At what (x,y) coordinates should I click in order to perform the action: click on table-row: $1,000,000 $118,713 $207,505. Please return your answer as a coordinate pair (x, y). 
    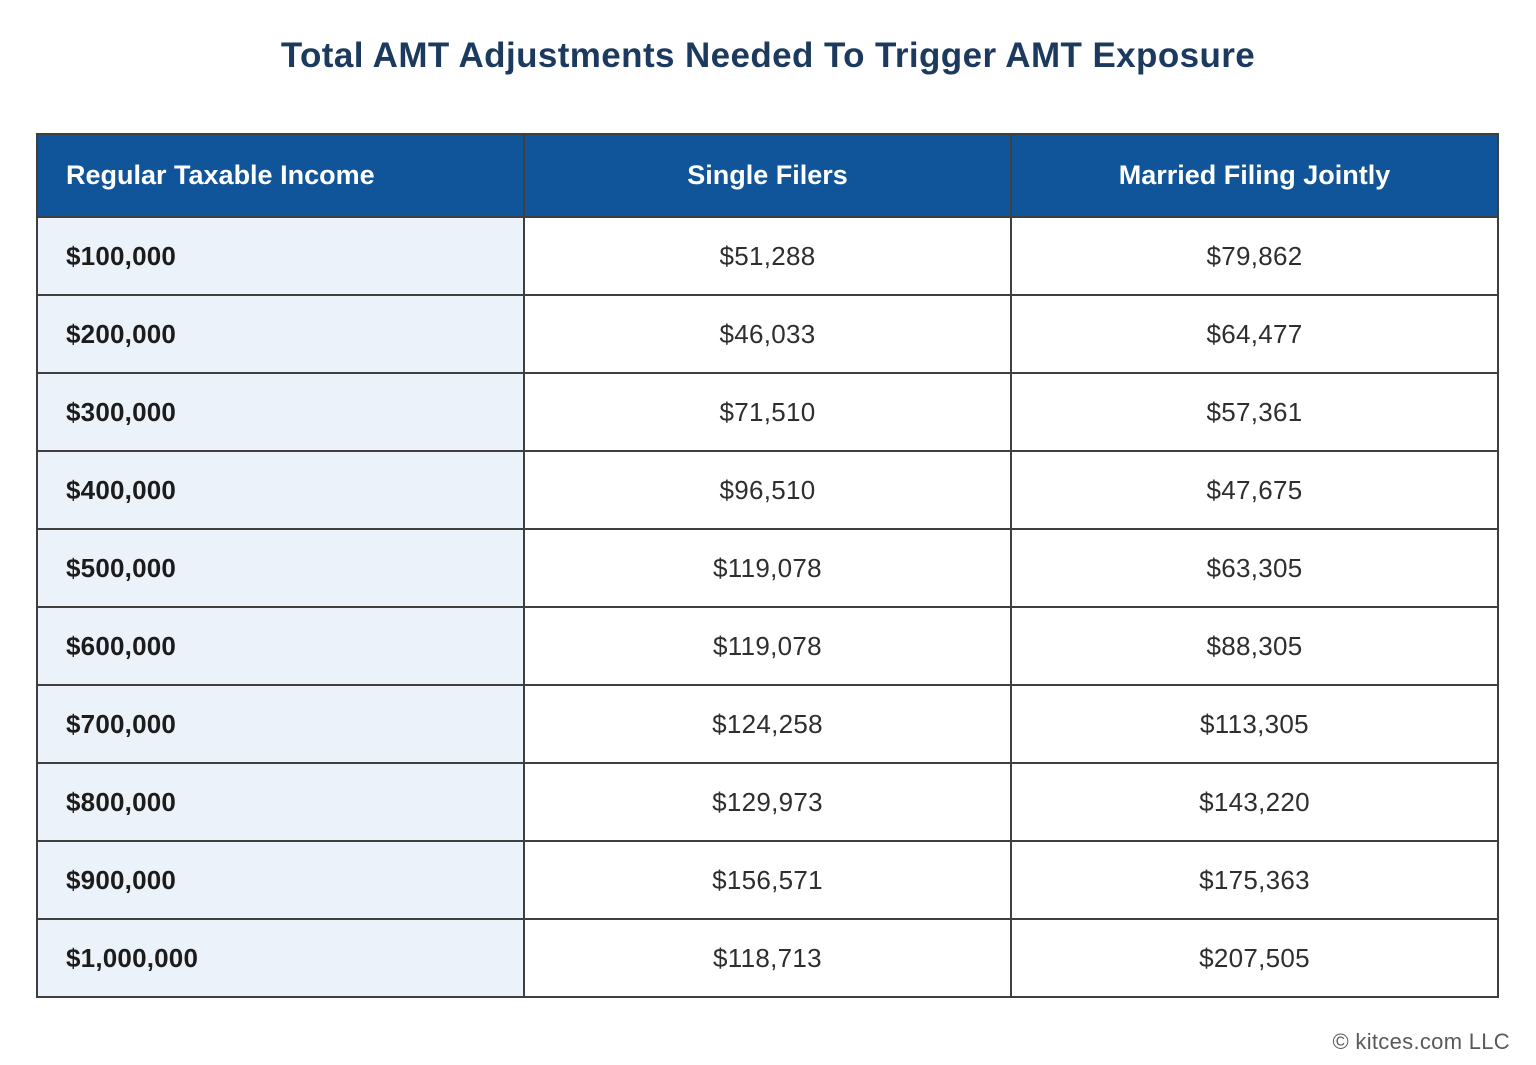
    Looking at the image, I should click on (767, 958).